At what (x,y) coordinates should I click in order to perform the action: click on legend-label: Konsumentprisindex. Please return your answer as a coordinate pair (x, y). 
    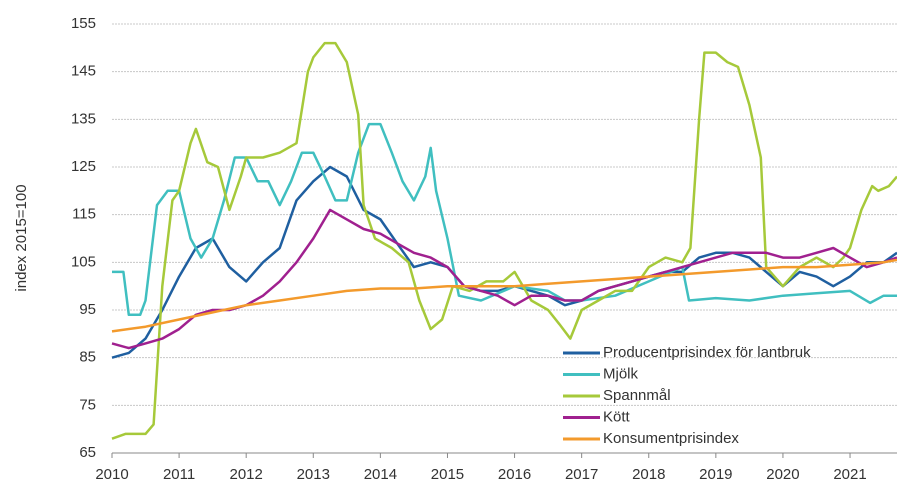
    Looking at the image, I should click on (671, 438).